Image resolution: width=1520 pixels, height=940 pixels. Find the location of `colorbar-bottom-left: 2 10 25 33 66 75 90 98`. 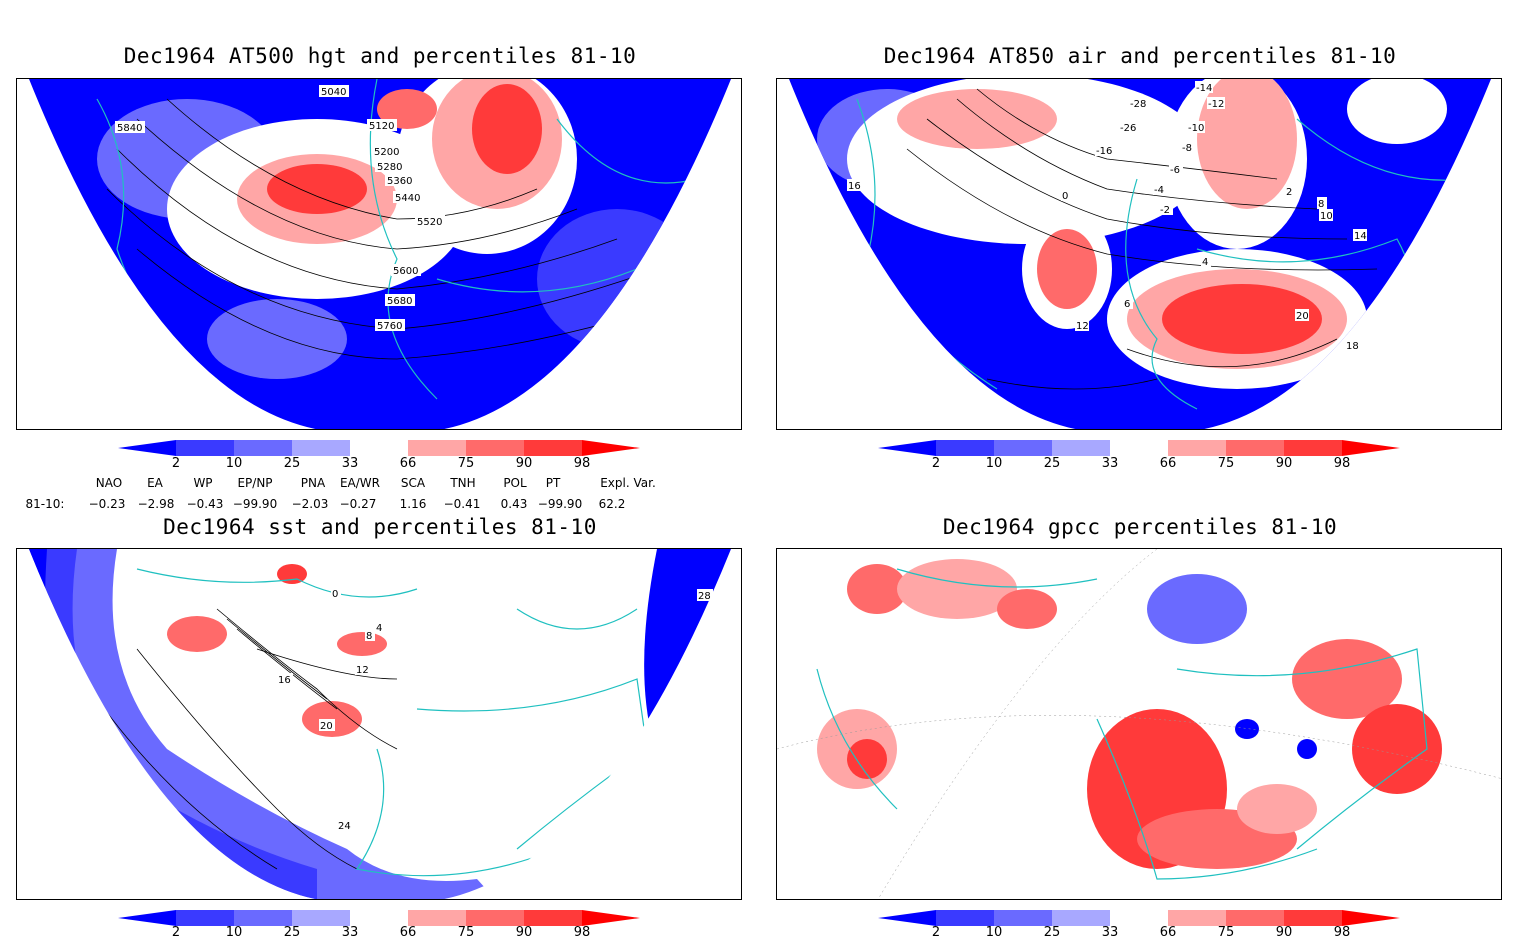

colorbar-bottom-left: 2 10 25 33 66 75 90 98 is located at coordinates (383, 925).